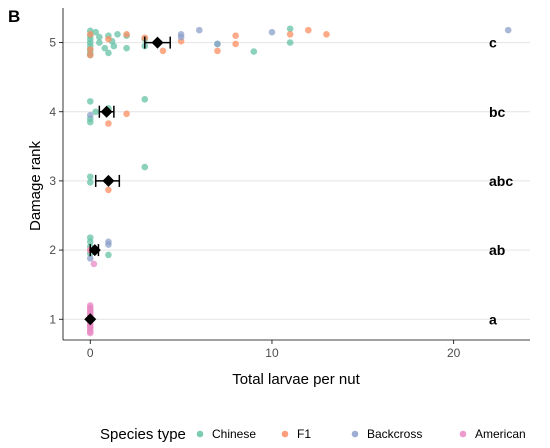 The height and width of the screenshot is (448, 550). I want to click on y-tick-label-2: 2, so click(52, 250).